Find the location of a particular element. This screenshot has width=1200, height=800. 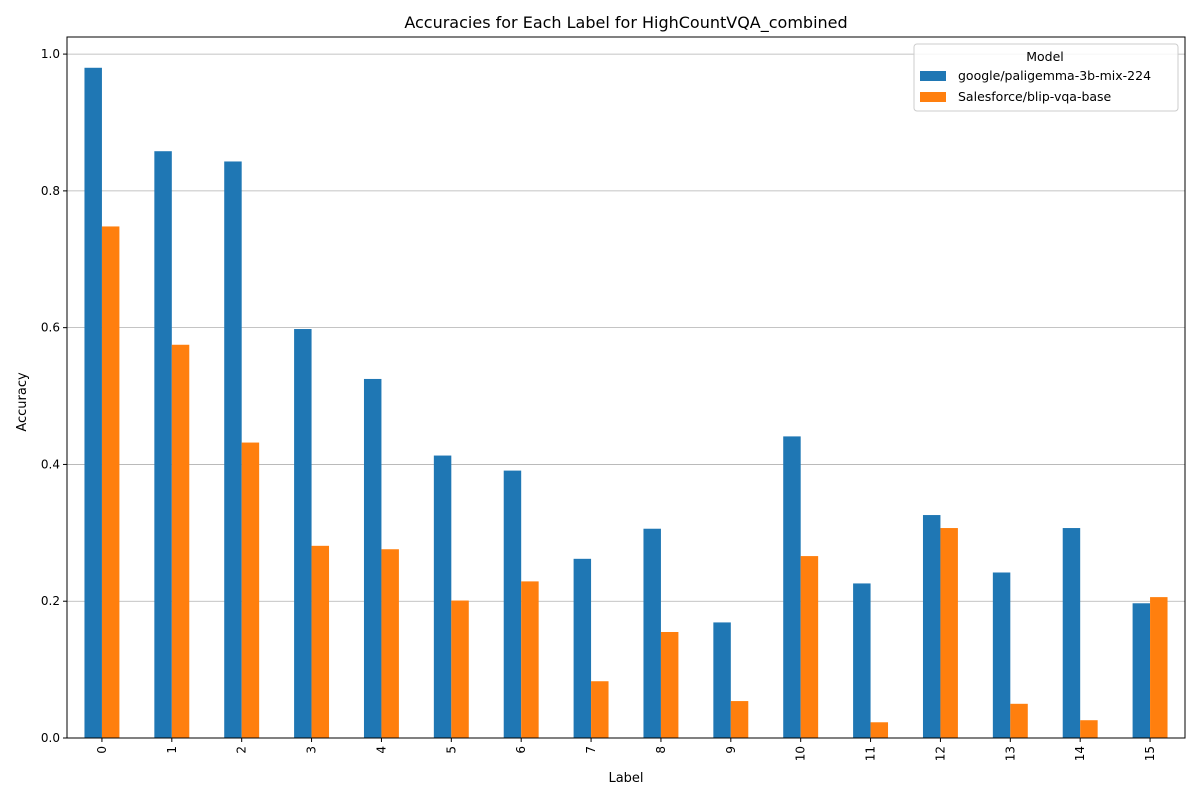

x-axis-ticks: 0 1 2 3 4 5 6 7 8 9 10 11 12 13 14 15 is located at coordinates (626, 749).